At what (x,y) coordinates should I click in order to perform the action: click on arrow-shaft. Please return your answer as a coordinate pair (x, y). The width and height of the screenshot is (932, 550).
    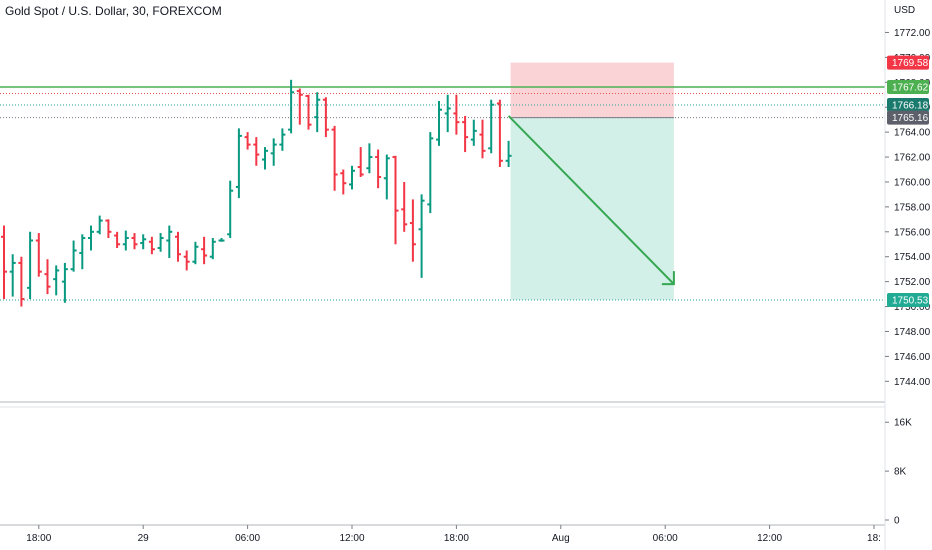
    Looking at the image, I should click on (591, 200).